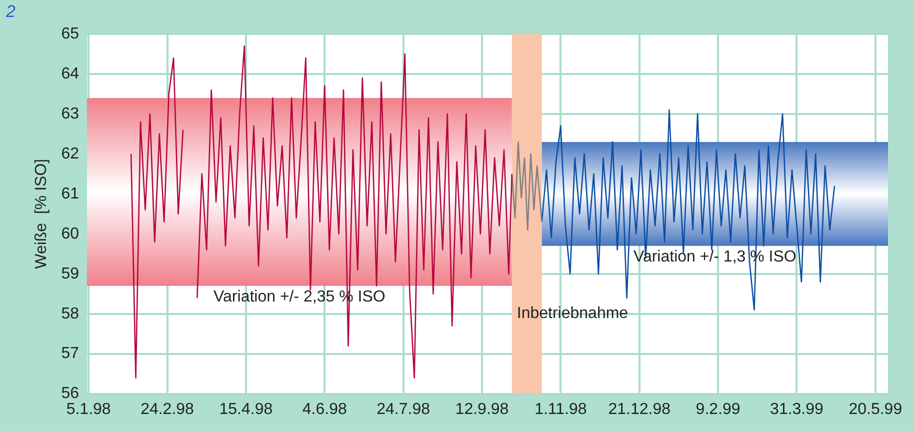  Describe the element at coordinates (41, 213) in the screenshot. I see `y-axis-title: Weiße [% ISO]` at that location.